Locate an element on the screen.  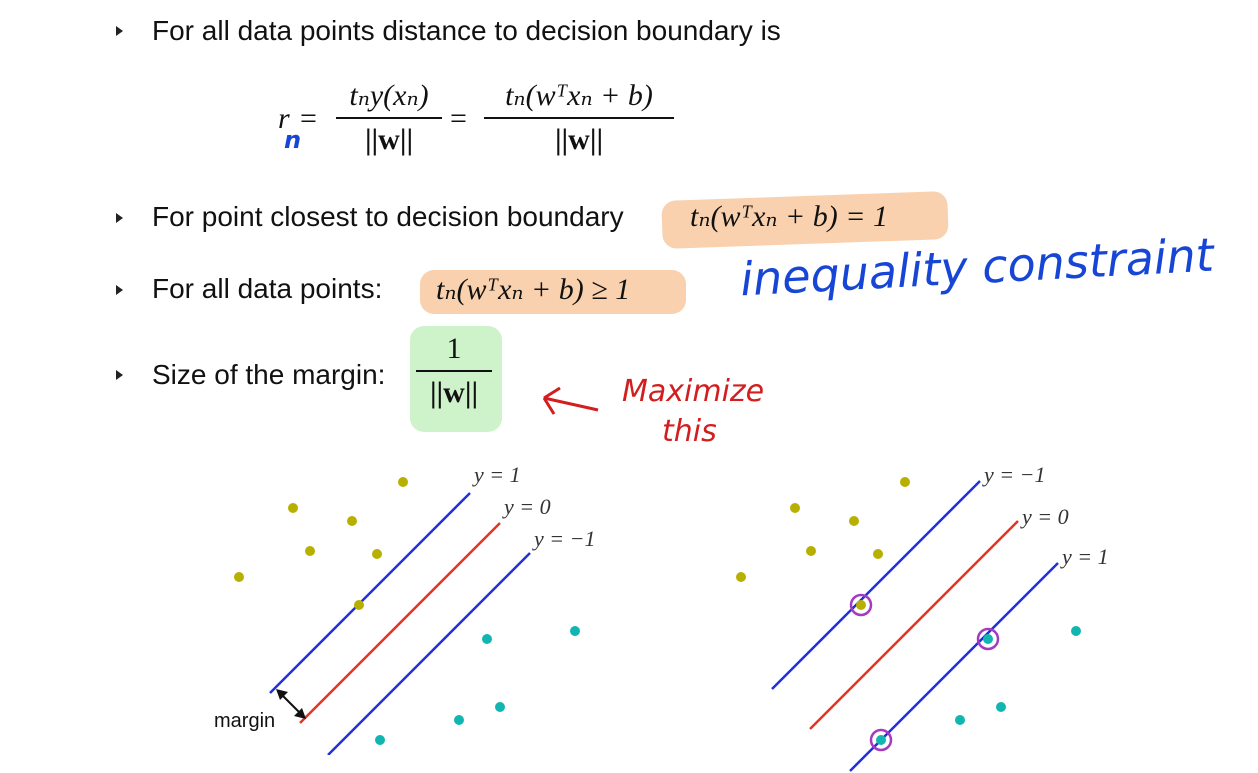
right-svm-plot is located at coordinates (908, 624).